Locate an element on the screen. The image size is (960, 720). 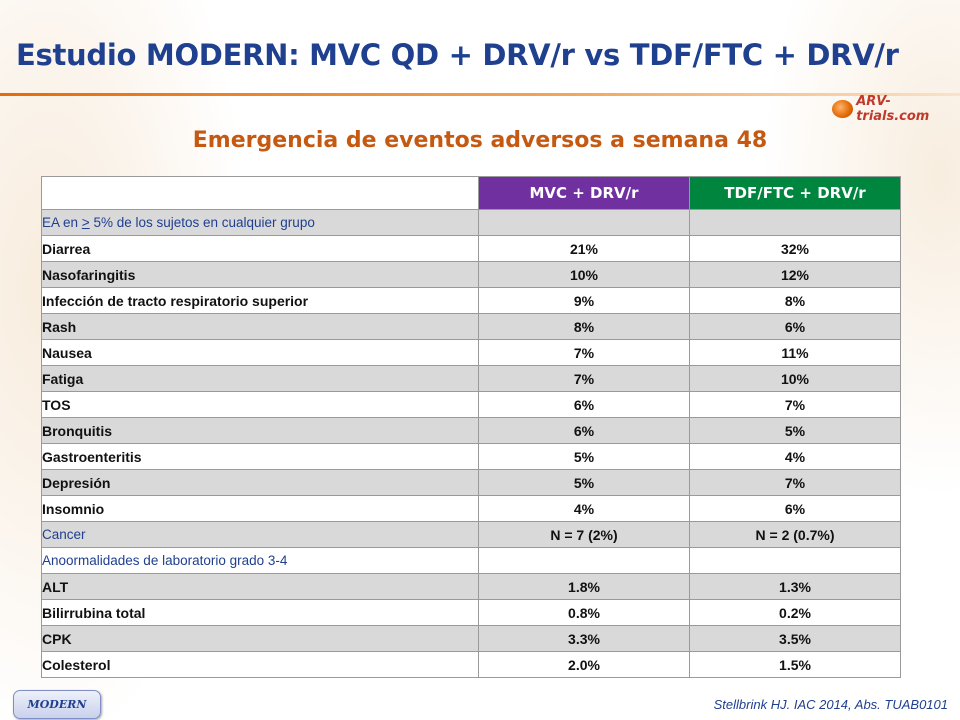
tdf-value: 1.3% is located at coordinates (795, 586).